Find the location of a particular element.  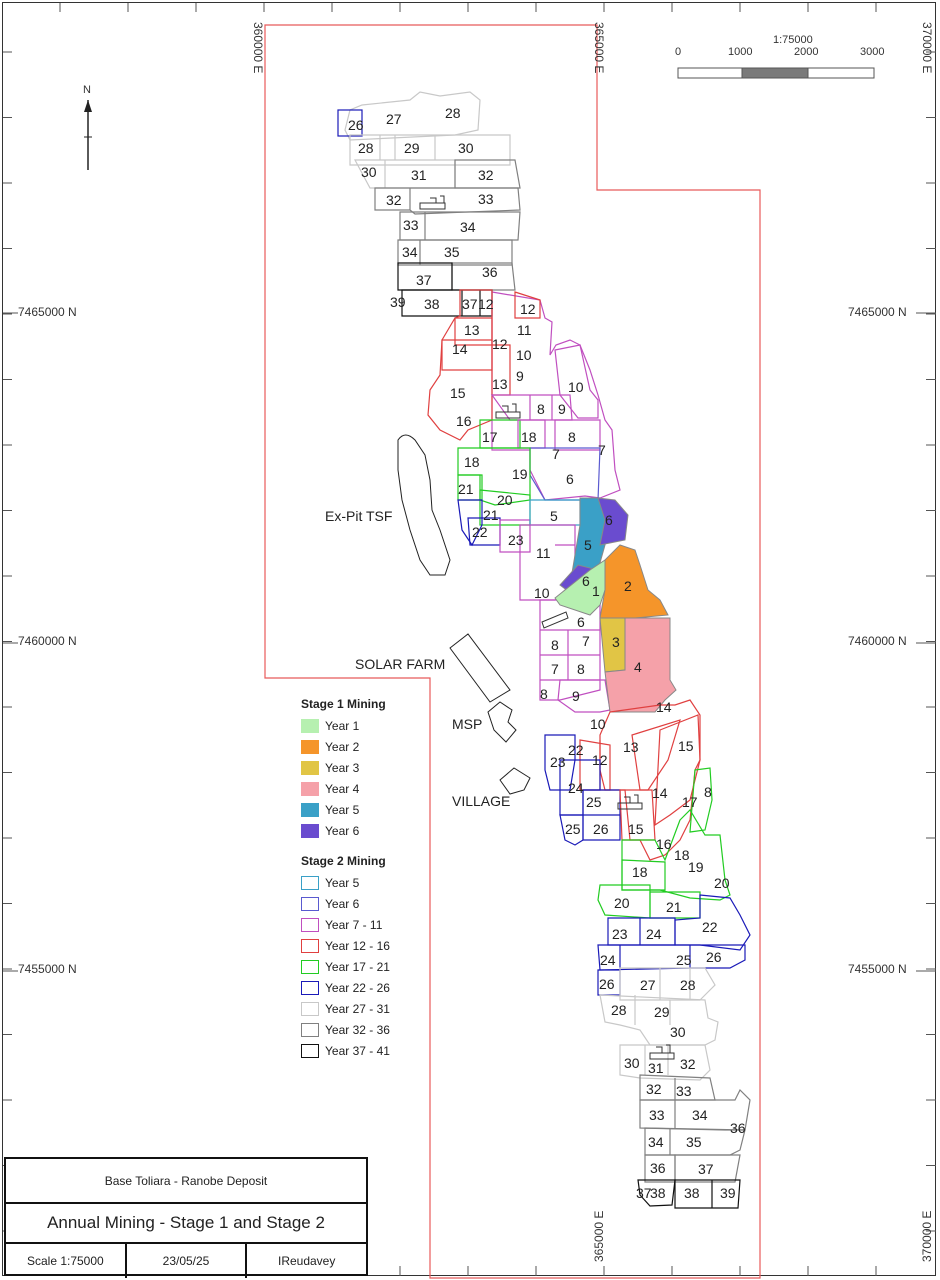

block-label: 29 is located at coordinates (662, 1012).